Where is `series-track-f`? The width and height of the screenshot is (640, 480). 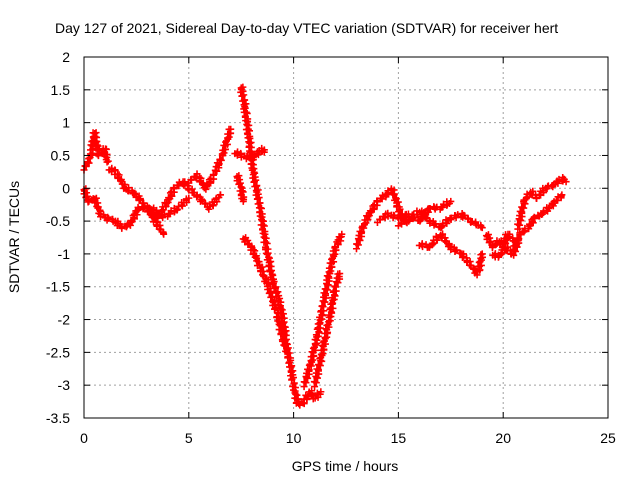
series-track-f is located at coordinates (210, 159).